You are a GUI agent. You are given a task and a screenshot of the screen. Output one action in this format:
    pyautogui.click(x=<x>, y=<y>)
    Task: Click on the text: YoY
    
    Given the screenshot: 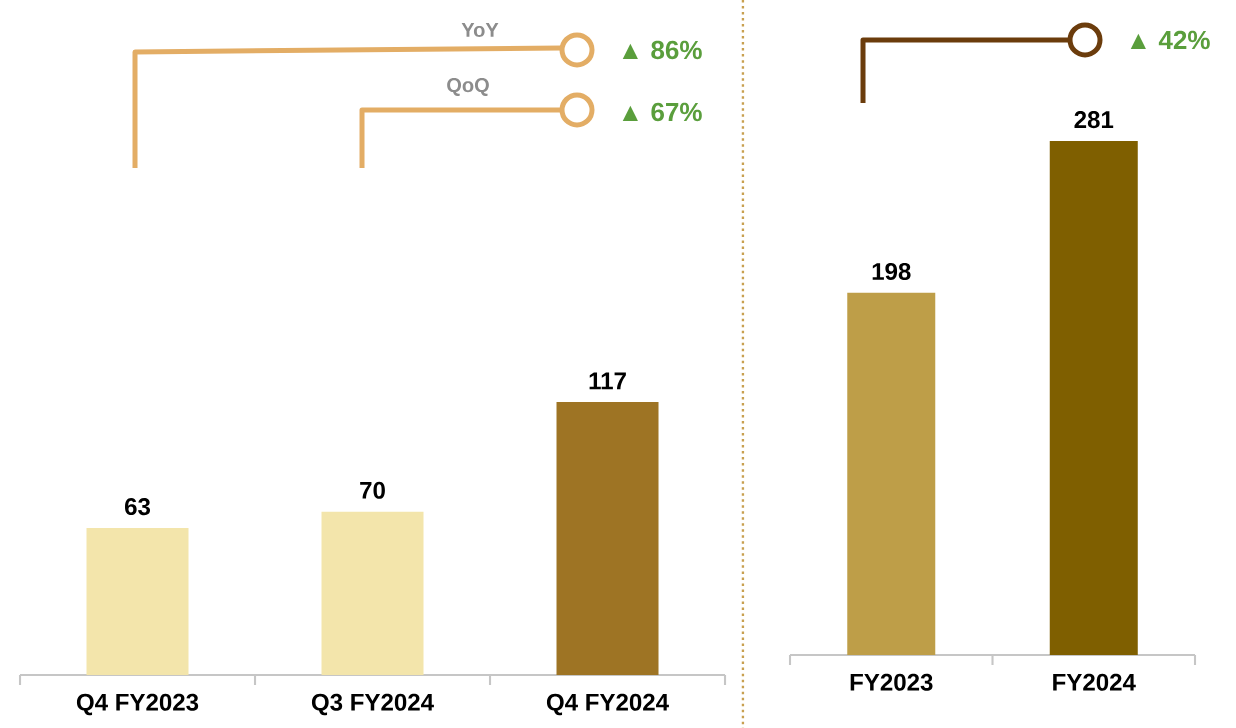 What is the action you would take?
    pyautogui.click(x=480, y=30)
    